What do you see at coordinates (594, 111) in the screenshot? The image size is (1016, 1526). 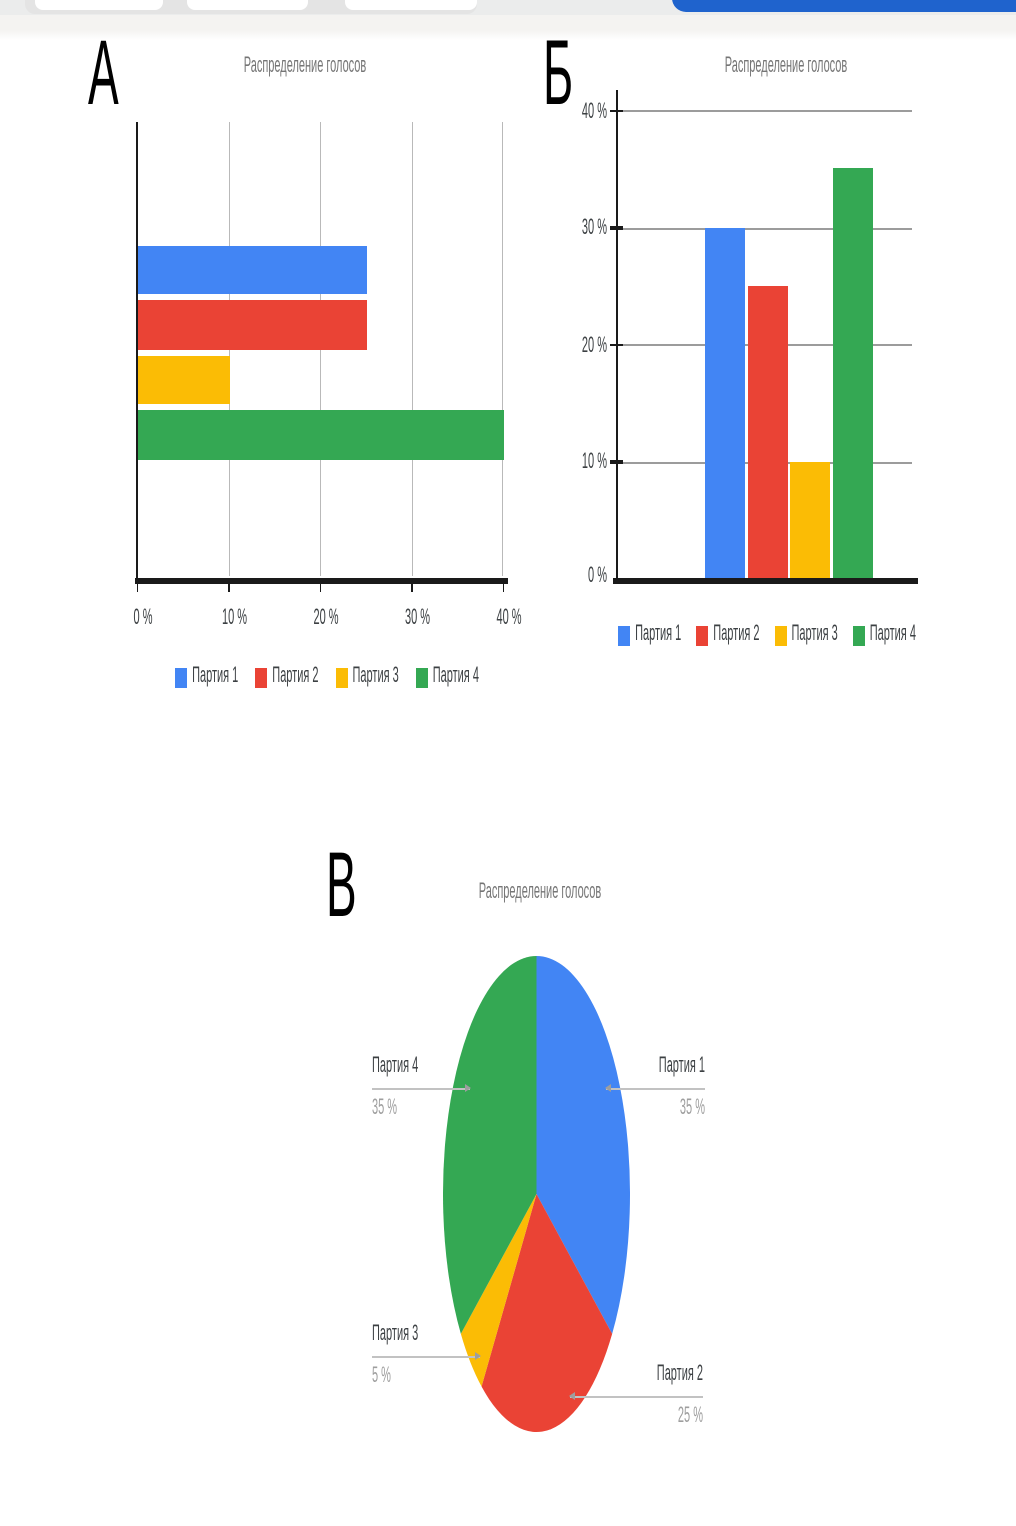 I see `y-tick-label: 40 %` at bounding box center [594, 111].